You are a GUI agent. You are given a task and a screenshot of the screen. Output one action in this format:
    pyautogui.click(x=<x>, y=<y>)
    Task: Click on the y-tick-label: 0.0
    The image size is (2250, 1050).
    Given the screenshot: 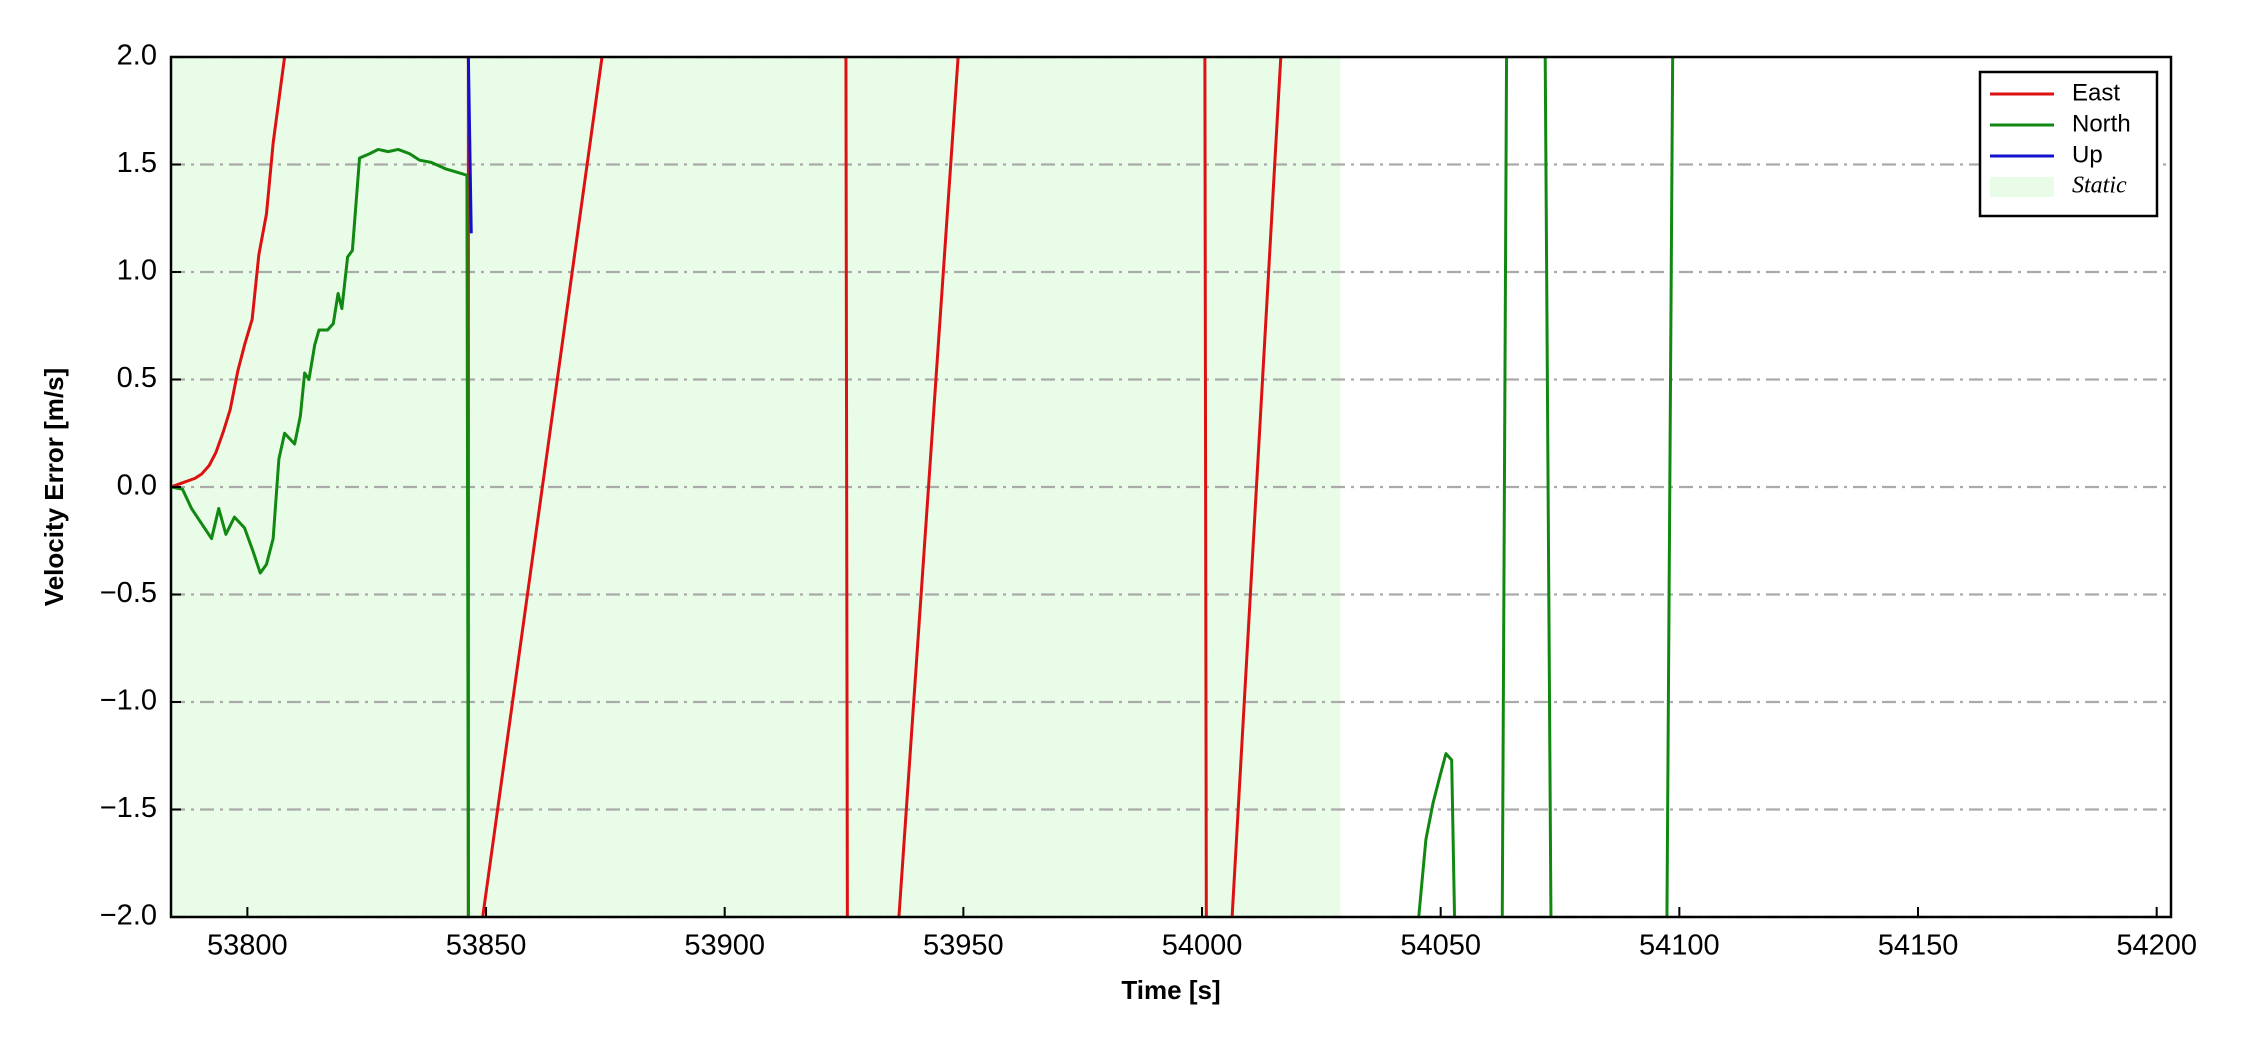 What is the action you would take?
    pyautogui.click(x=137, y=486)
    